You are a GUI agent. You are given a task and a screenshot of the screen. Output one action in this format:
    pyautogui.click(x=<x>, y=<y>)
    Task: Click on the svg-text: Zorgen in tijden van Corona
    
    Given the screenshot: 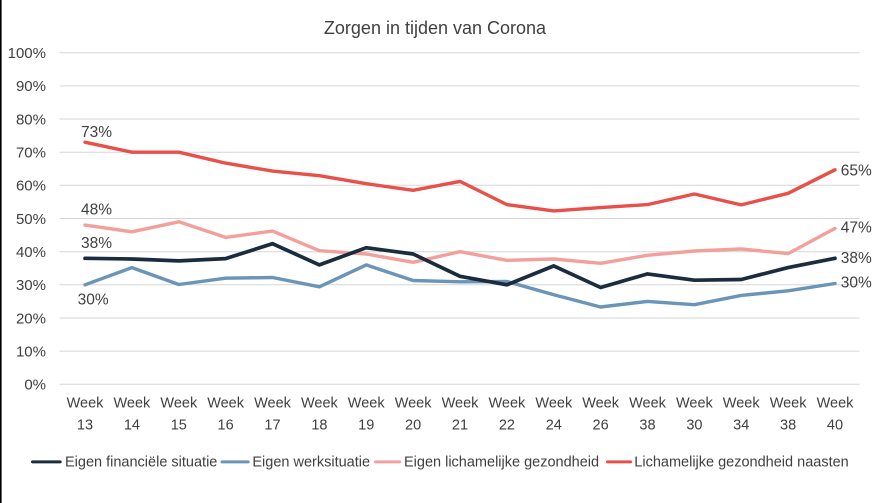 What is the action you would take?
    pyautogui.click(x=435, y=28)
    